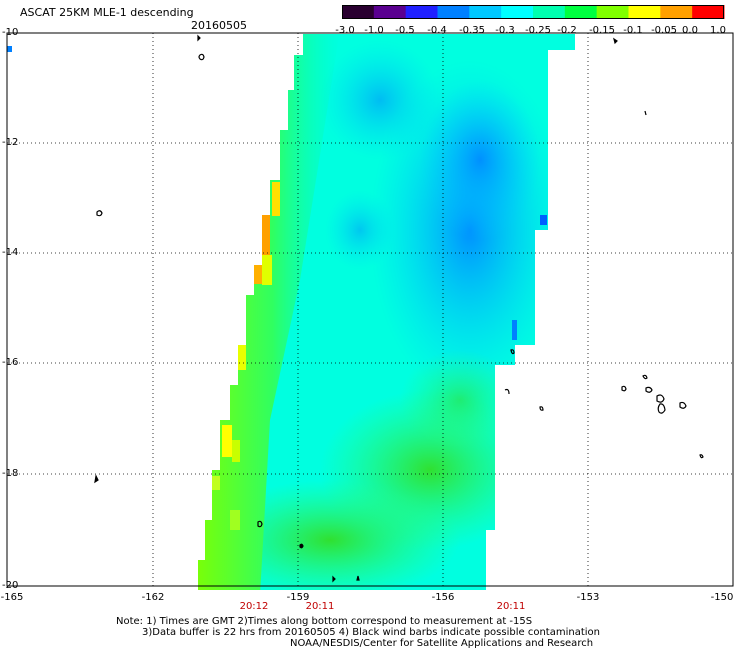  What do you see at coordinates (9, 49) in the screenshot?
I see `legend-marker` at bounding box center [9, 49].